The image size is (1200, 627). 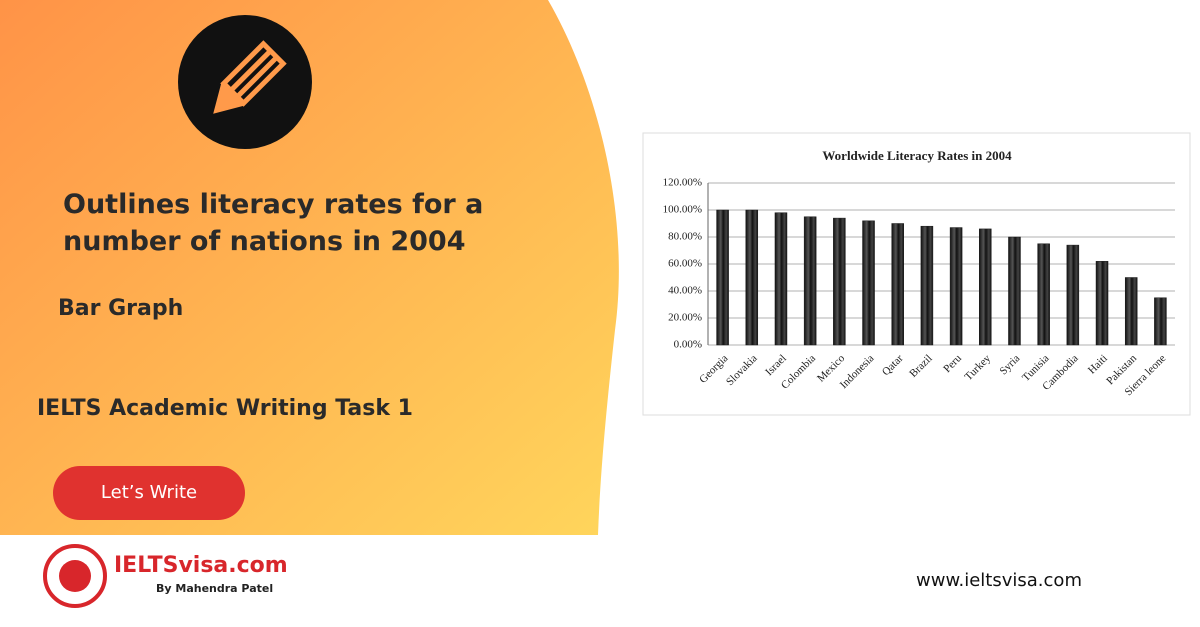 What do you see at coordinates (273, 204) in the screenshot?
I see `headline-line: Outlines literacy rates for a` at bounding box center [273, 204].